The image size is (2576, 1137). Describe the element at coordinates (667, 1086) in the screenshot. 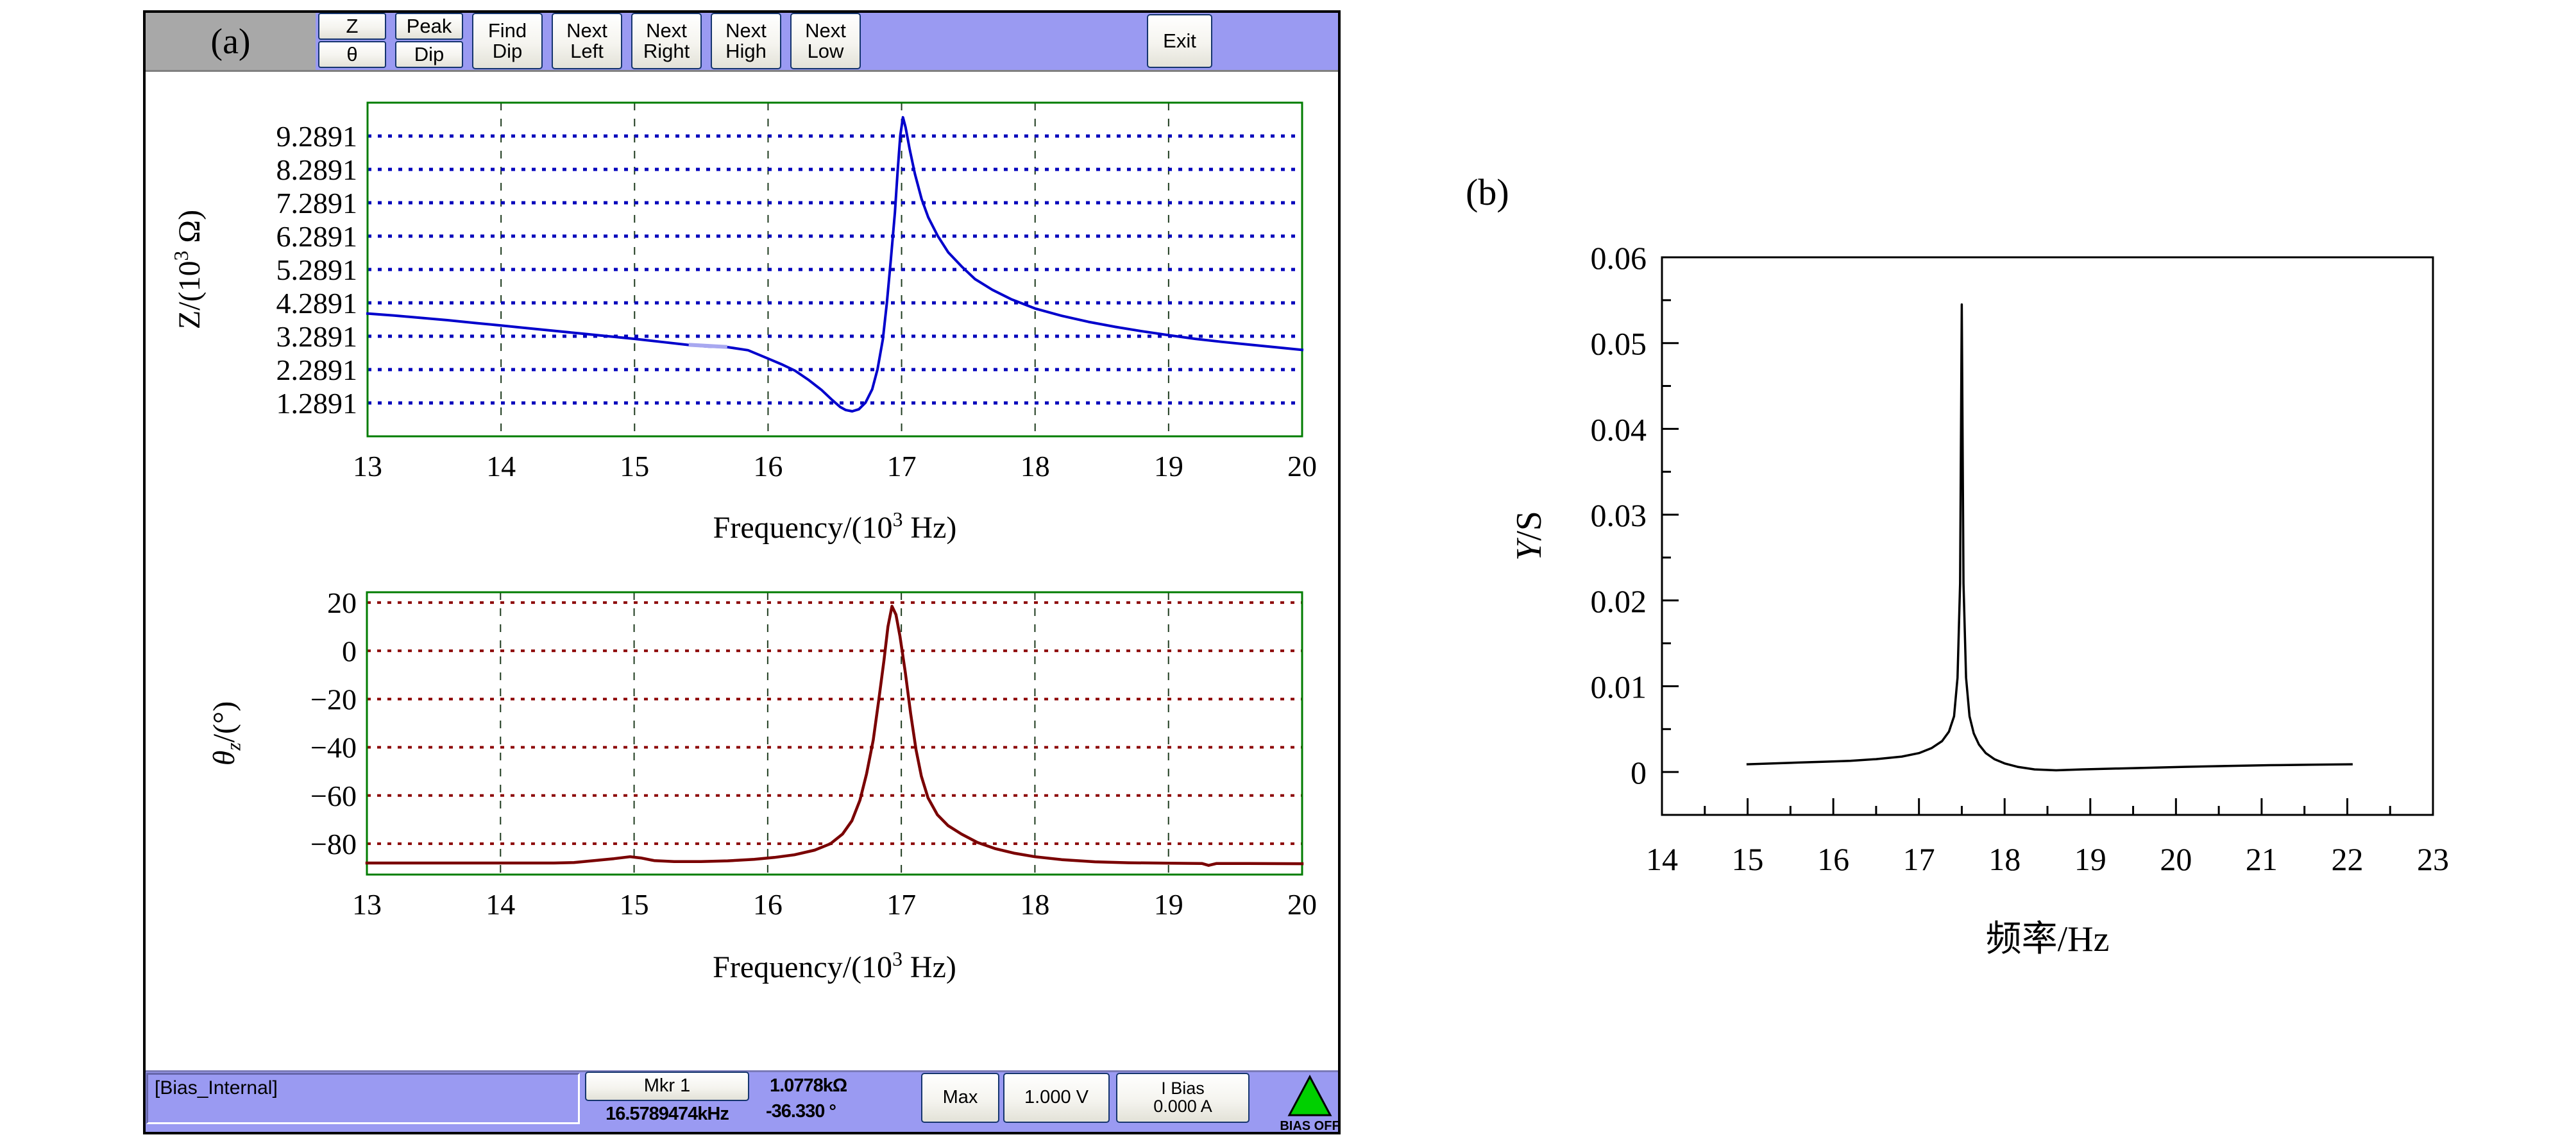

I see `marker-button: Mkr 1` at that location.